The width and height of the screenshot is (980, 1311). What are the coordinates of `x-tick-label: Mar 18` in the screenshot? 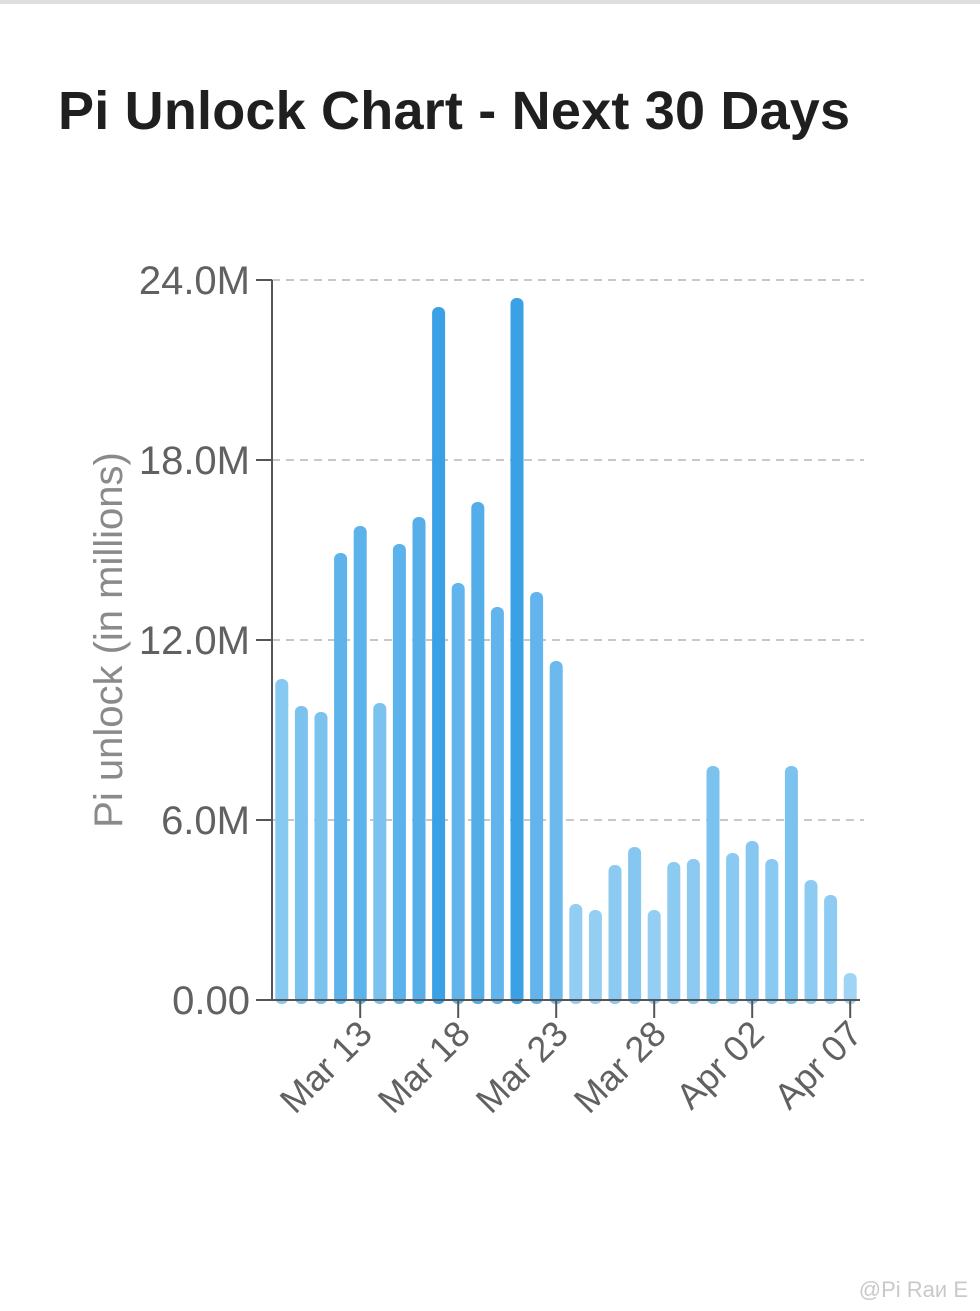 It's located at (424, 1067).